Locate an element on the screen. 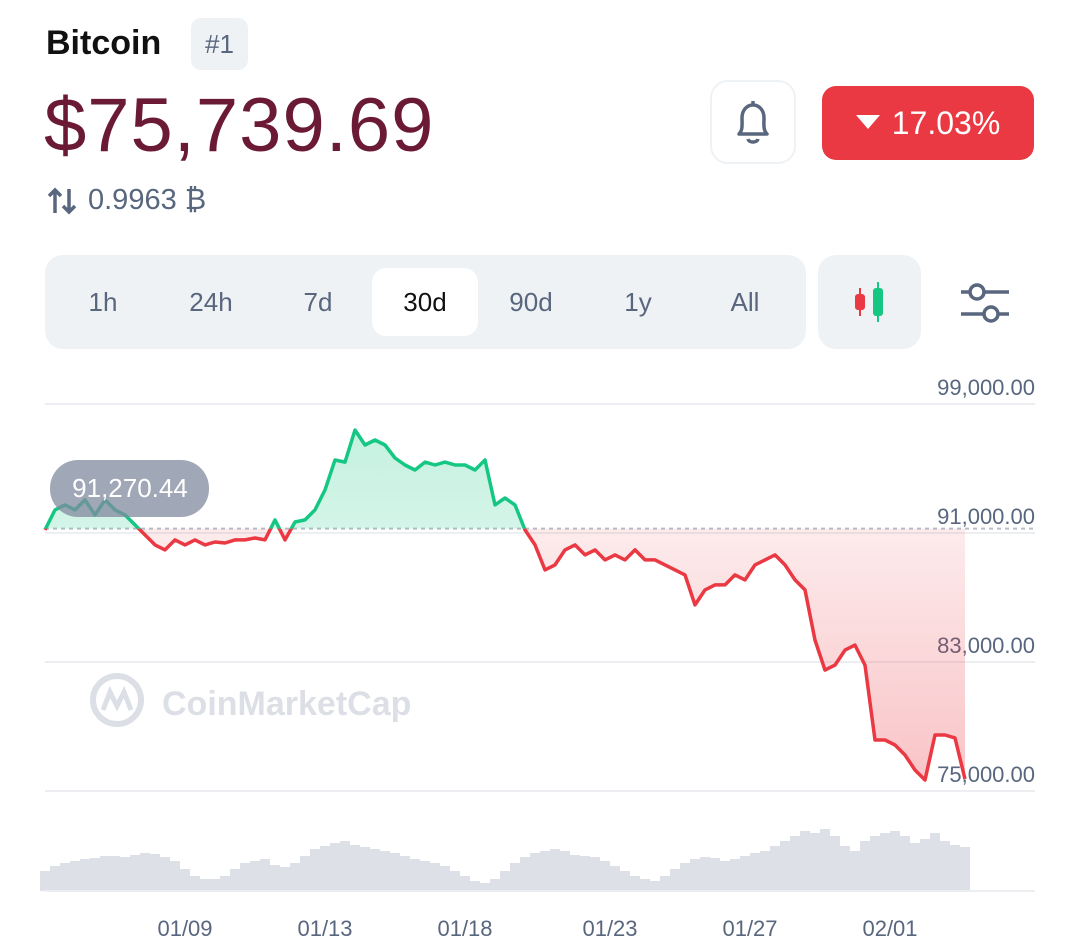  range-tab: 1y is located at coordinates (638, 301).